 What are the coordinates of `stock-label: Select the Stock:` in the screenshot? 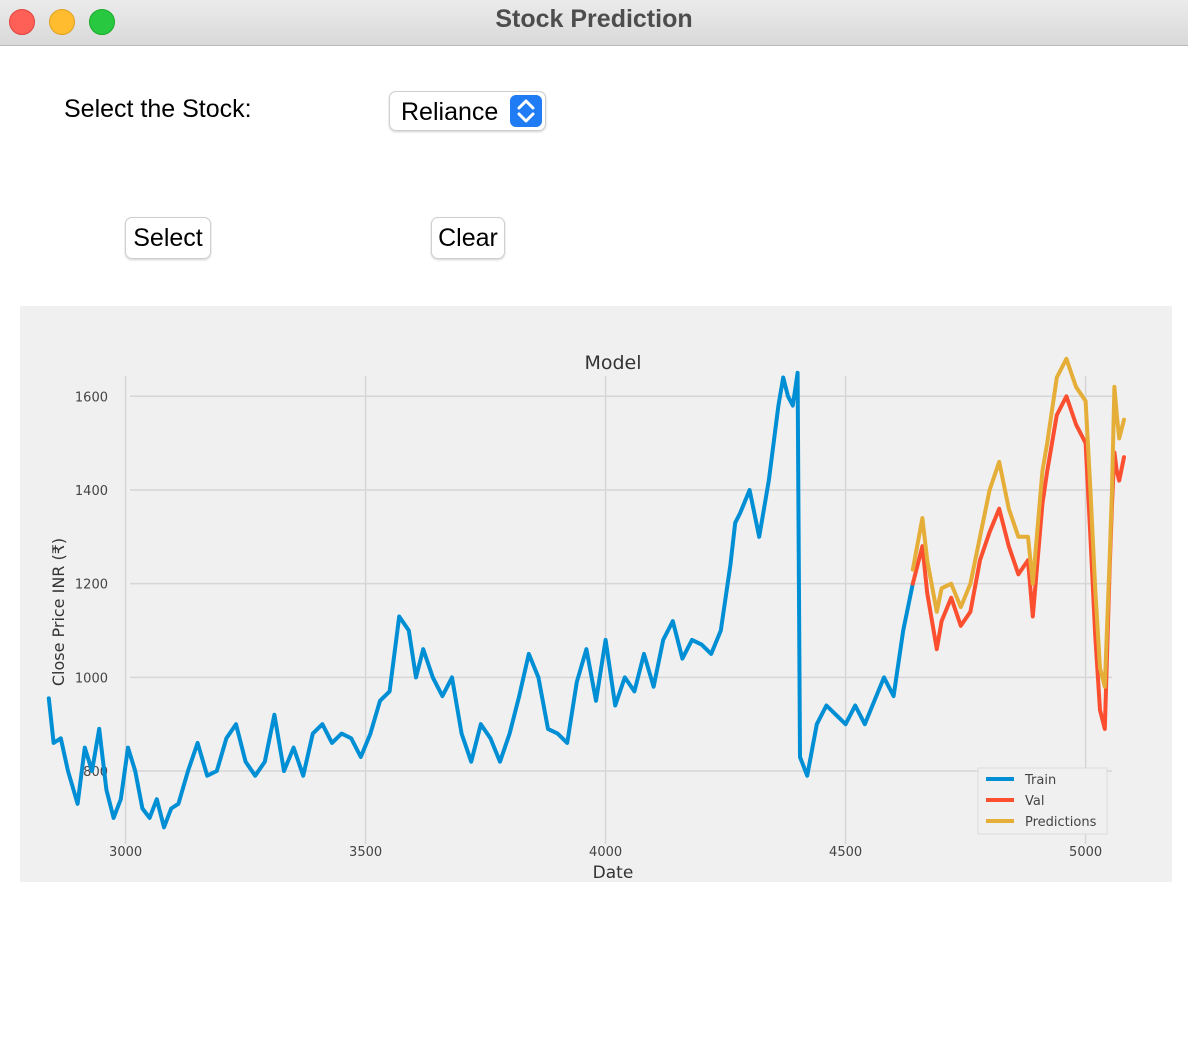 It's located at (158, 109).